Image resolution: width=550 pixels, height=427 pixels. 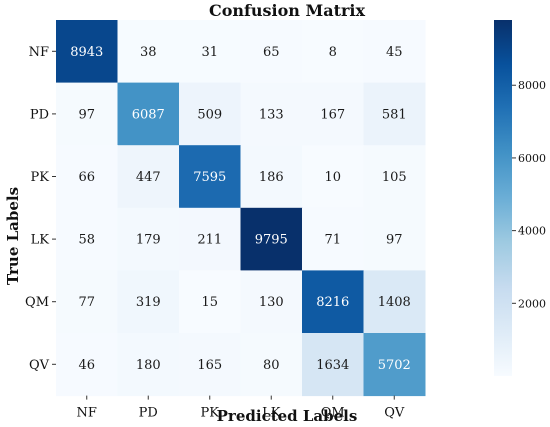 I want to click on cell-value-label: 8943, so click(x=86, y=52).